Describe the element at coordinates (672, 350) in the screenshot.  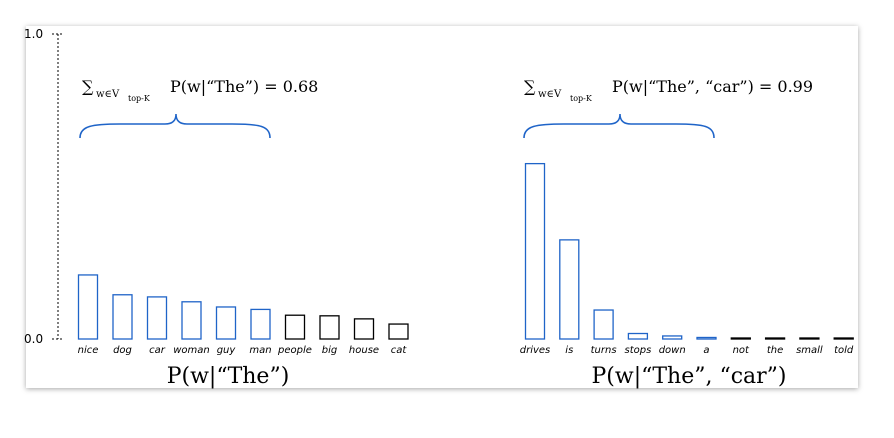
I see `category-label-right-down: down` at that location.